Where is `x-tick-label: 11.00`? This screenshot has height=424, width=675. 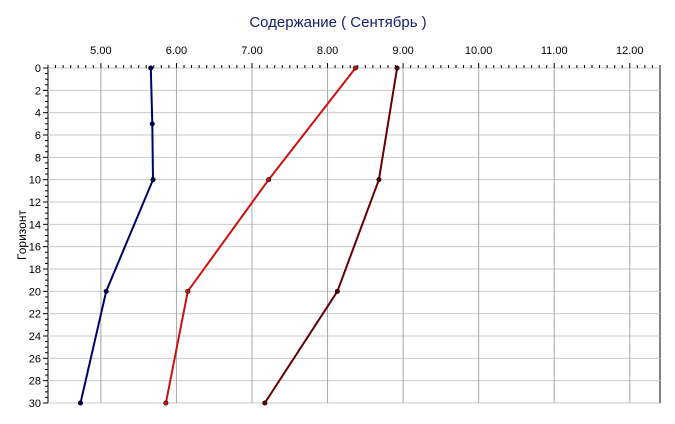 x-tick-label: 11.00 is located at coordinates (554, 51).